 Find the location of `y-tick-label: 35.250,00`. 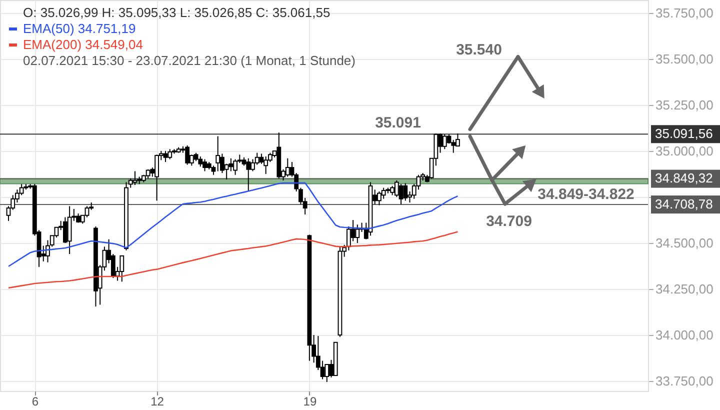

y-tick-label: 35.250,00 is located at coordinates (685, 104).